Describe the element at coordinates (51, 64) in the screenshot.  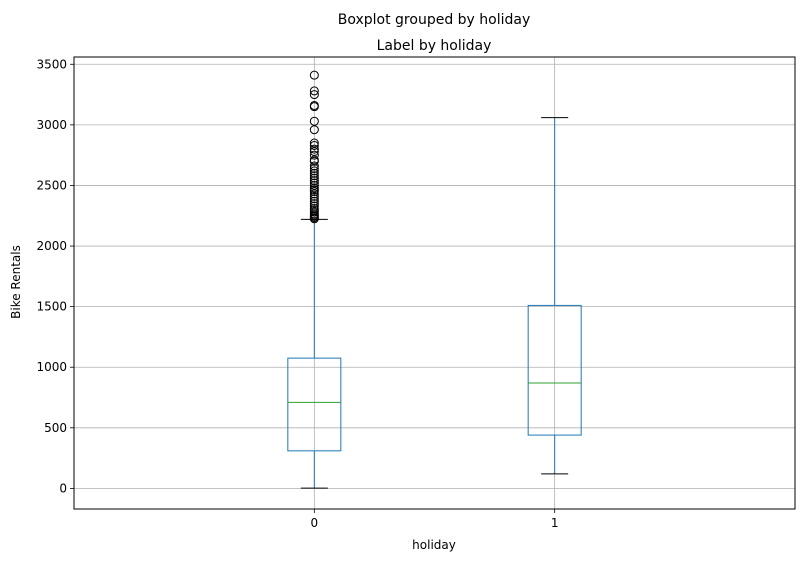
I see `y-tick-label: 3500` at that location.